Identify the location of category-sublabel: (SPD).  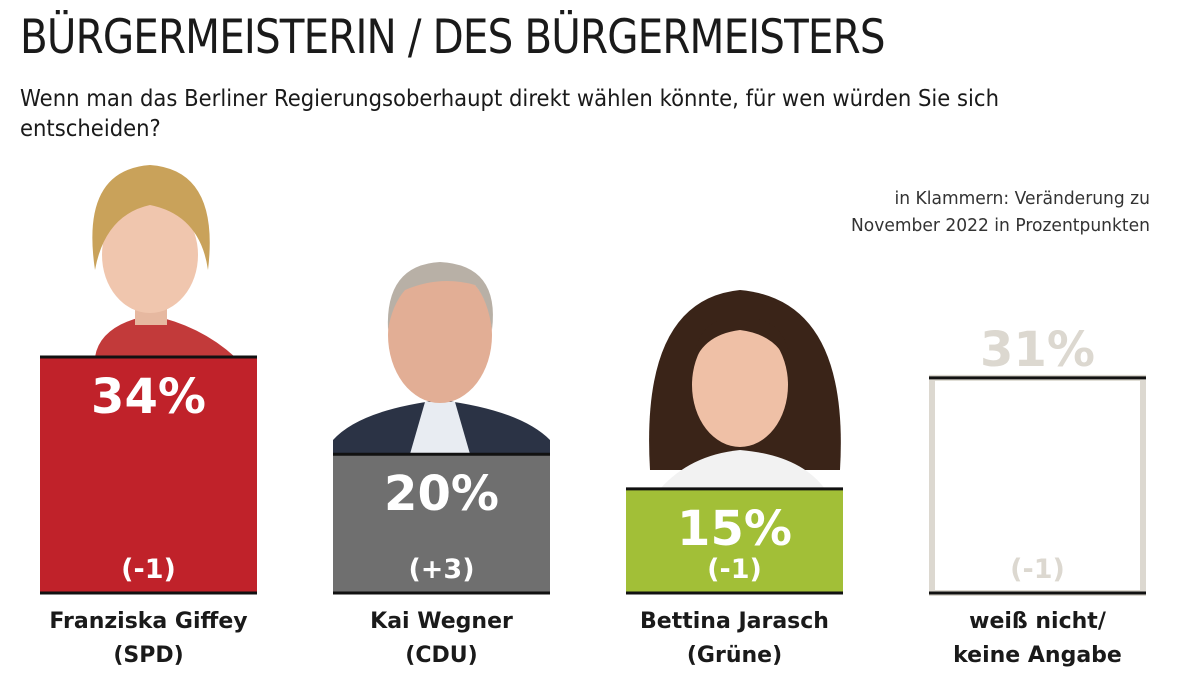
(148, 655).